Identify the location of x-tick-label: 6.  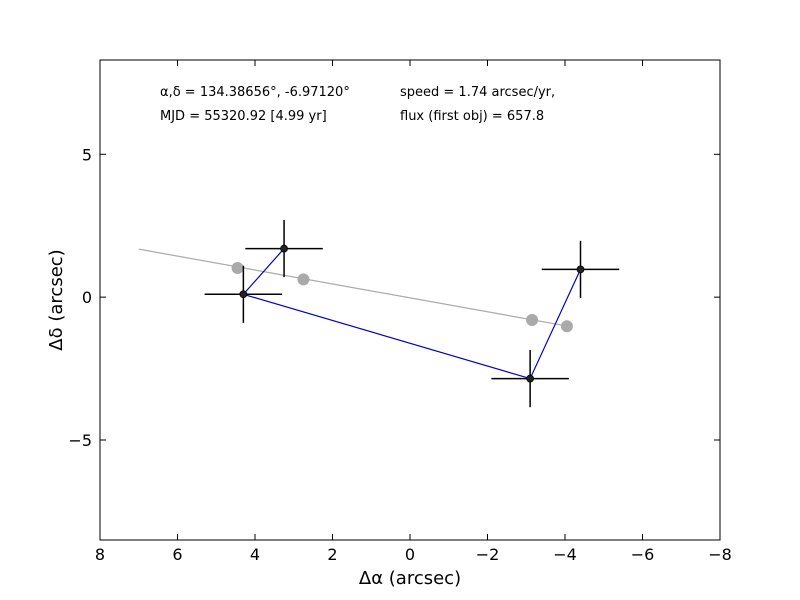
(177, 554).